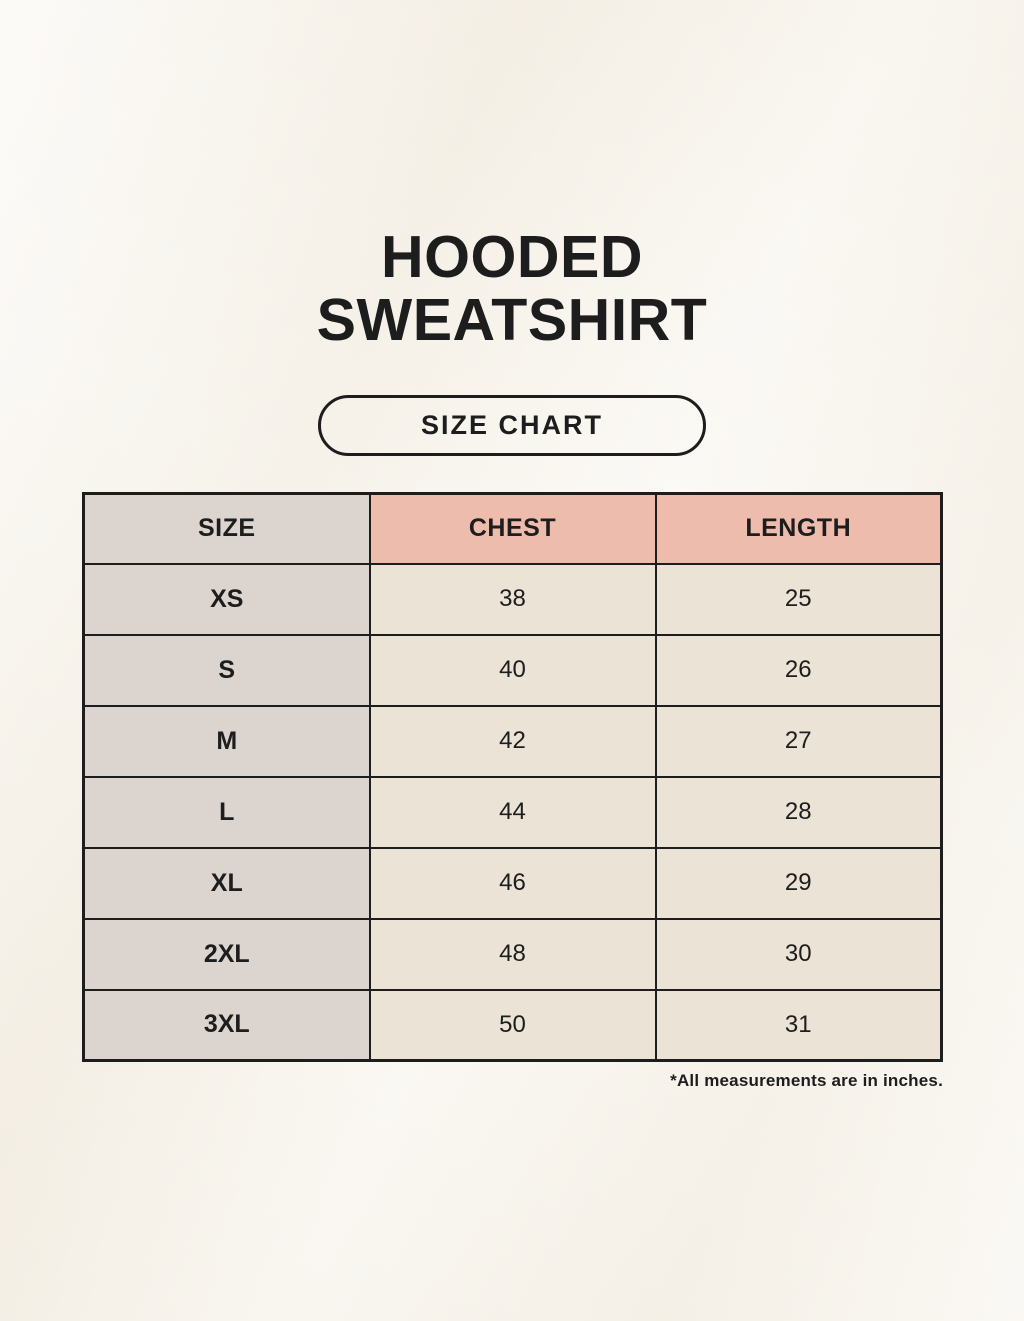  I want to click on chest-cell: 38, so click(512, 599).